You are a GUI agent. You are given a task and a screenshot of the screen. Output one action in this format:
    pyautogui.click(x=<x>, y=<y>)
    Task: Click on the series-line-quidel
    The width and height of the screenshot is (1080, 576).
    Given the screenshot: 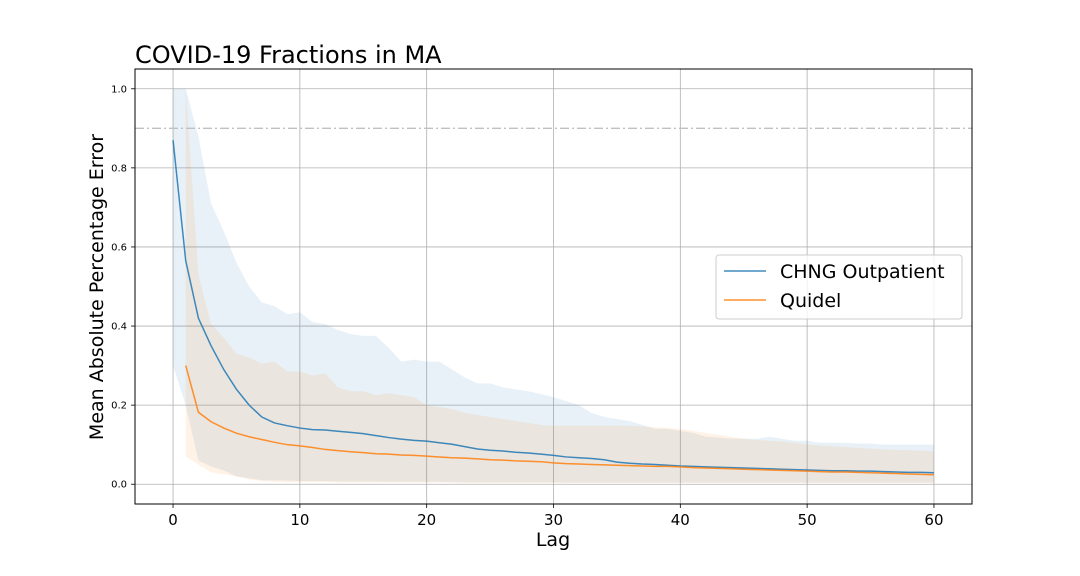 What is the action you would take?
    pyautogui.click(x=559, y=420)
    